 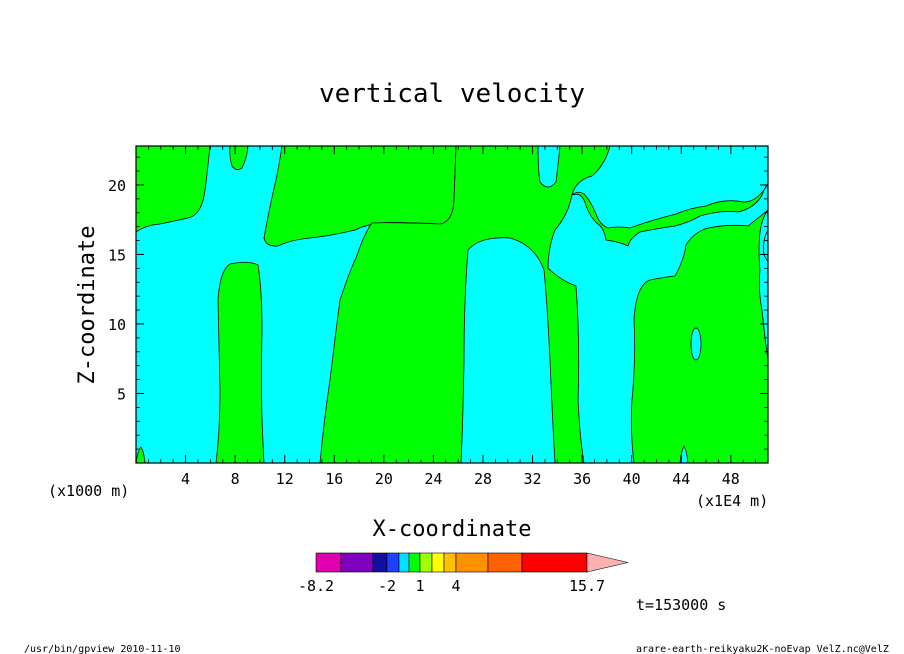 I want to click on x-tick-label: 16, so click(x=334, y=479).